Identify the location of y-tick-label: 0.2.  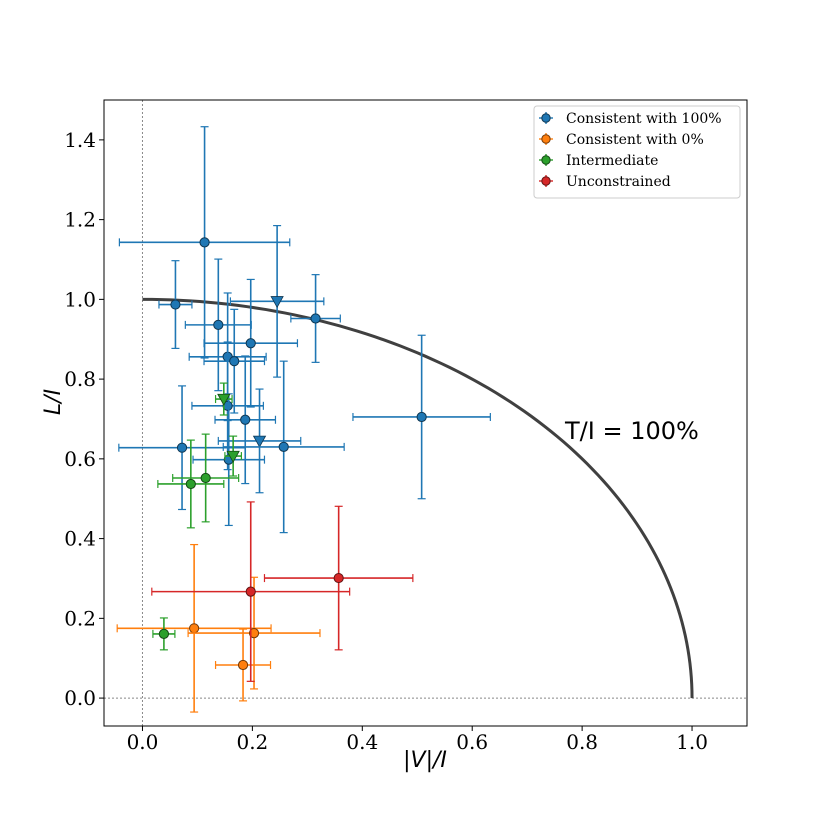
(80, 618).